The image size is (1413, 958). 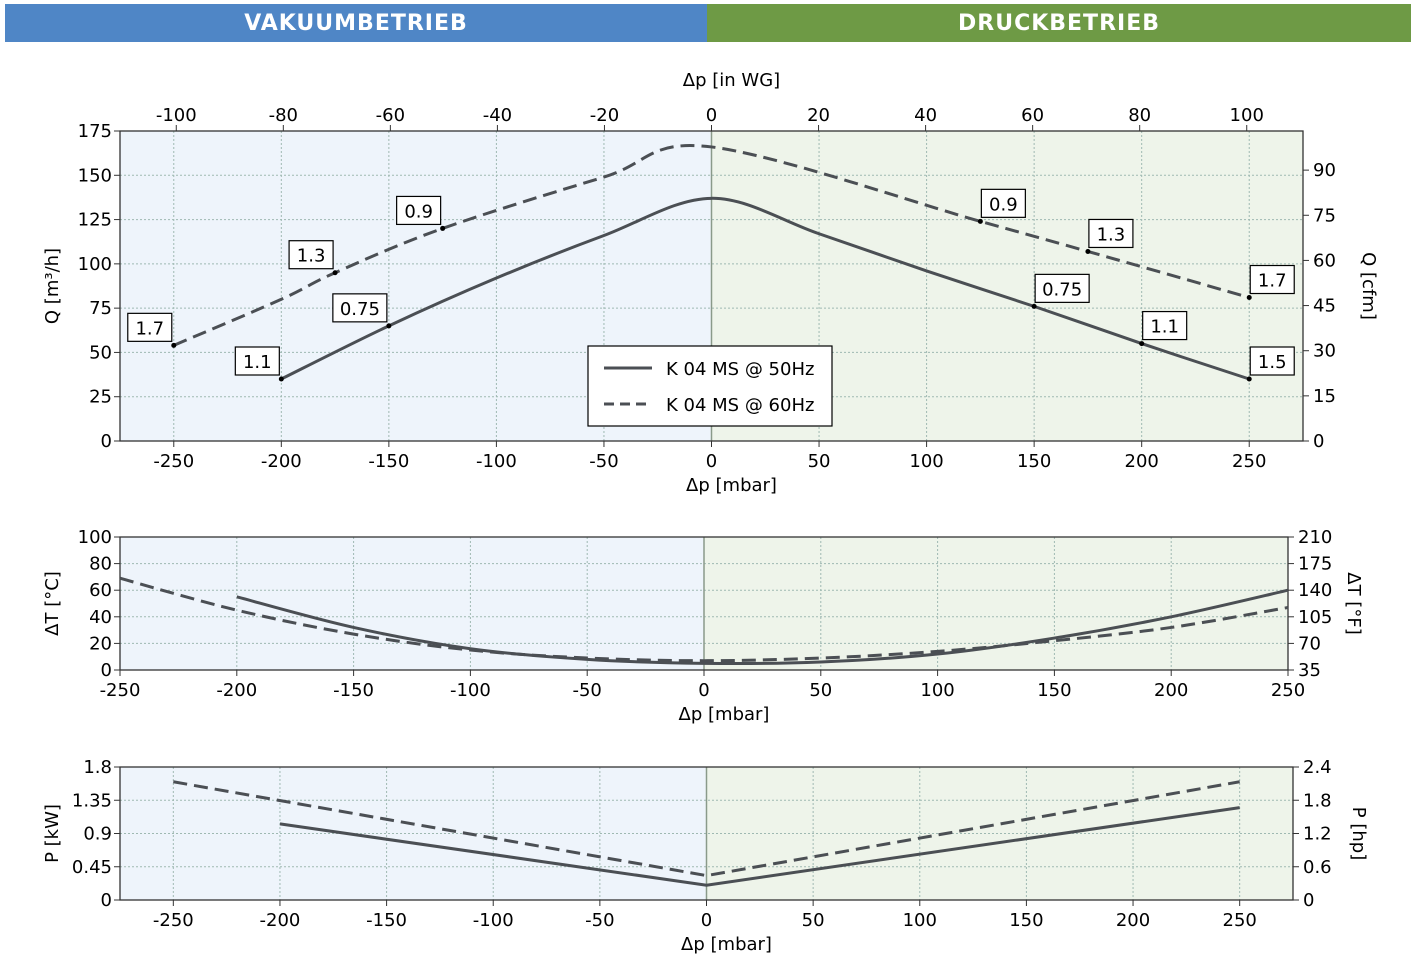 I want to click on series-line-60hz, so click(x=706, y=829).